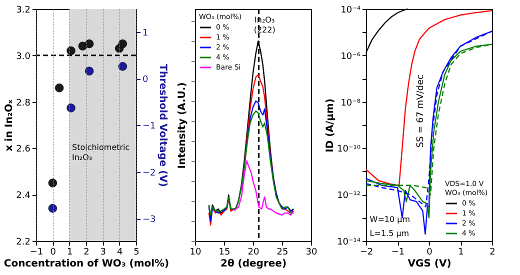 This screenshot has width=520, height=275. Describe the element at coordinates (196, 253) in the screenshot. I see `x-tick-label: 10` at that location.